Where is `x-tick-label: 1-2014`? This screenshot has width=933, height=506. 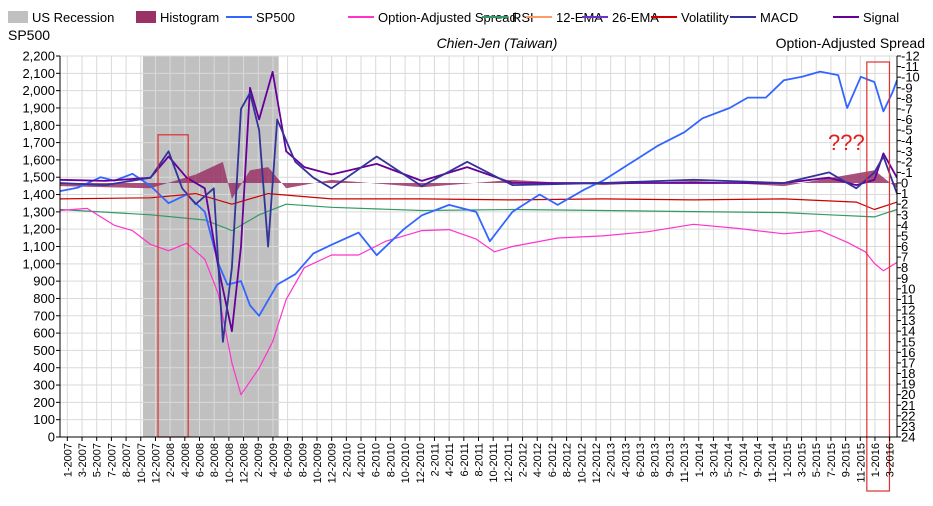 x-tick-label: 1-2014 is located at coordinates (700, 460).